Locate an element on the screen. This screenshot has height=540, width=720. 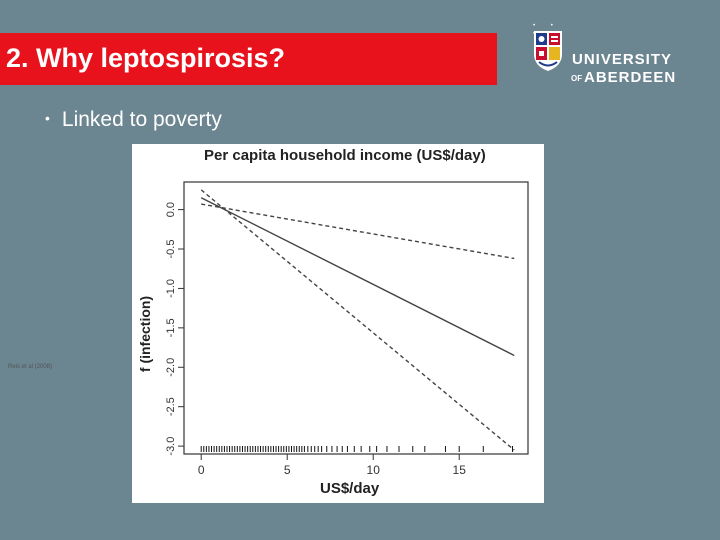
confidence-band-line is located at coordinates (358, 231).